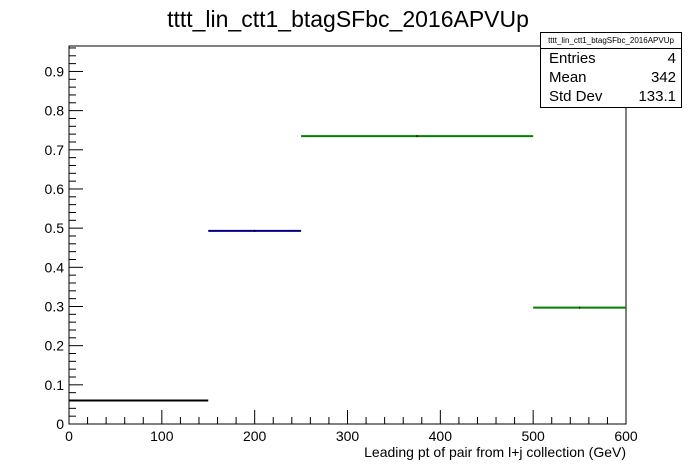  Describe the element at coordinates (55, 267) in the screenshot. I see `y-tick-label: 0.4` at that location.